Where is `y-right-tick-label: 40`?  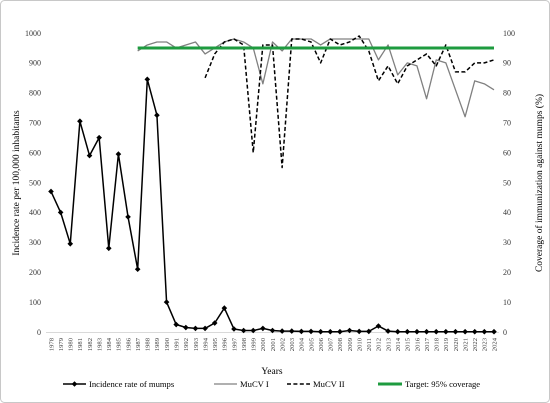 y-right-tick-label: 40 is located at coordinates (507, 212).